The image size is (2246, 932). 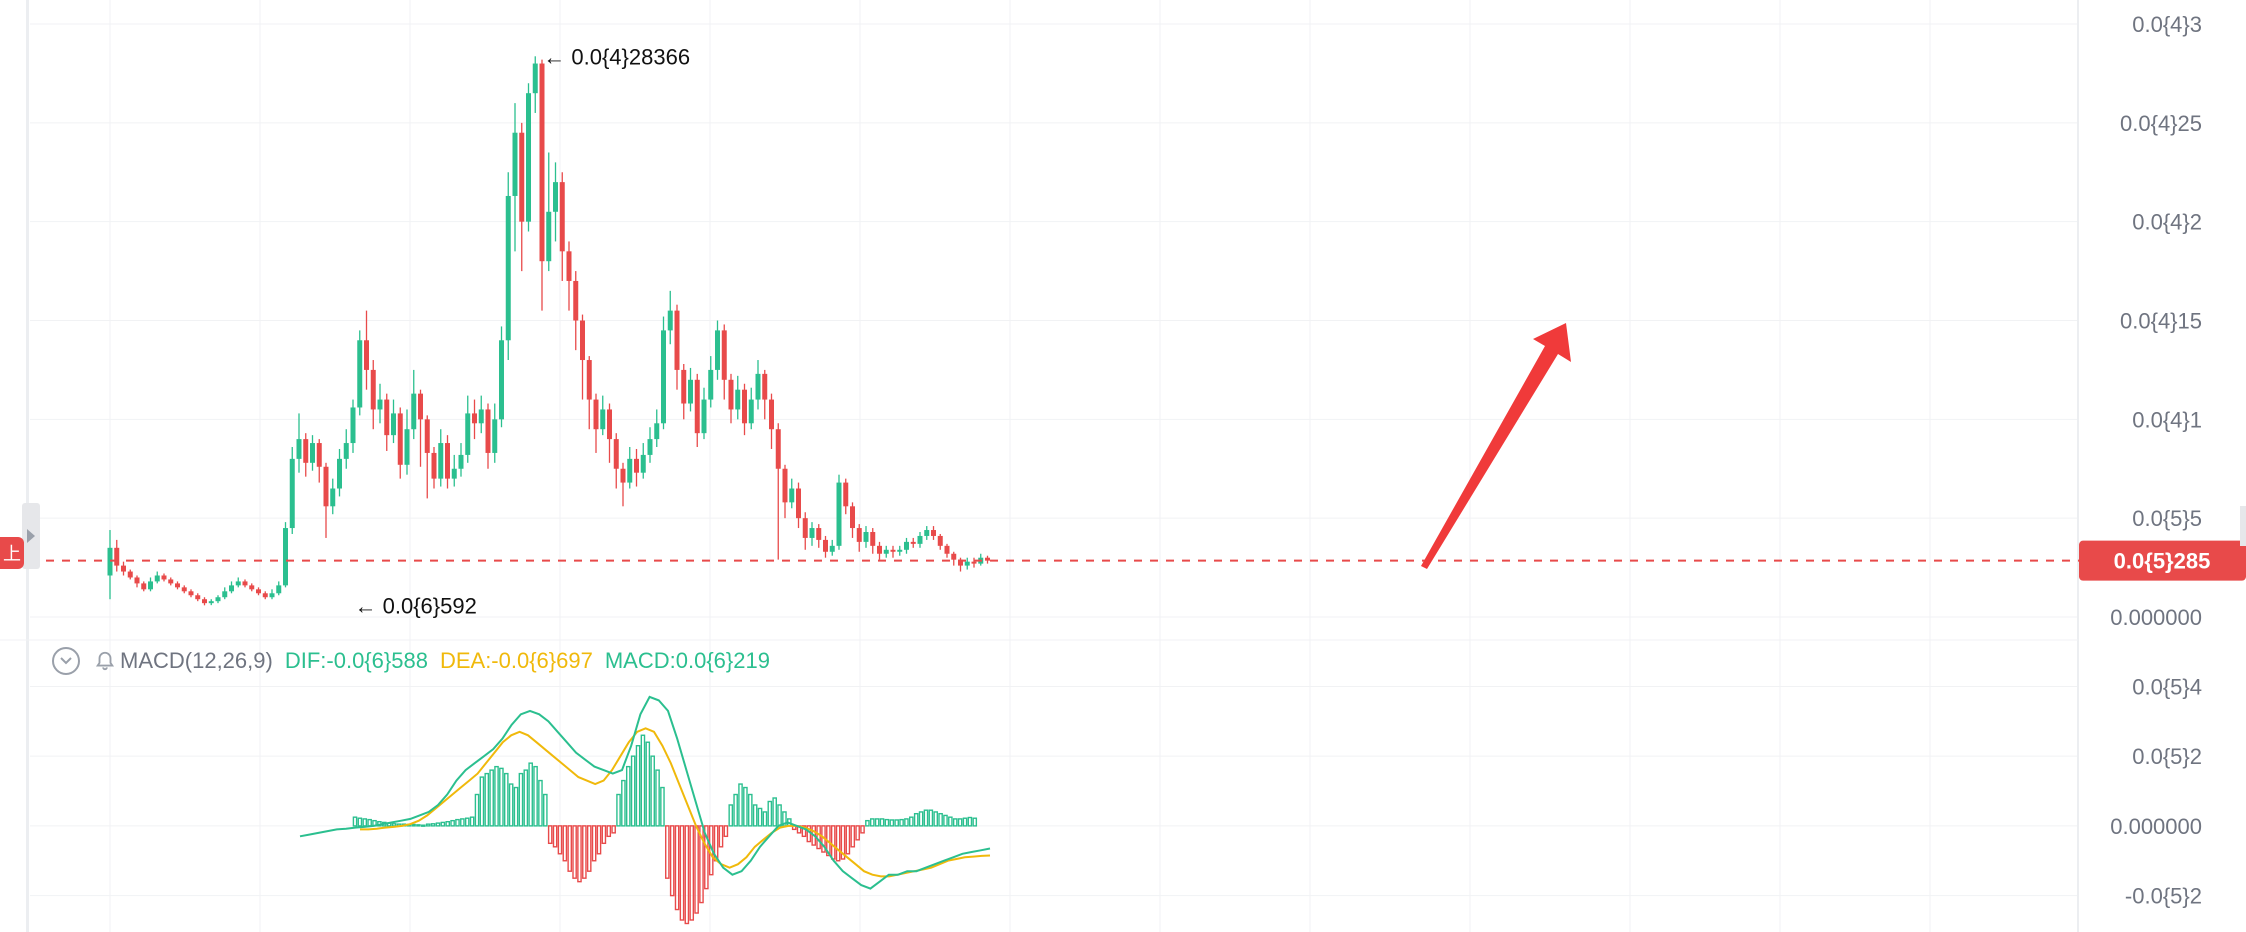 I want to click on price-tick-label: 0.000000, so click(x=2156, y=617).